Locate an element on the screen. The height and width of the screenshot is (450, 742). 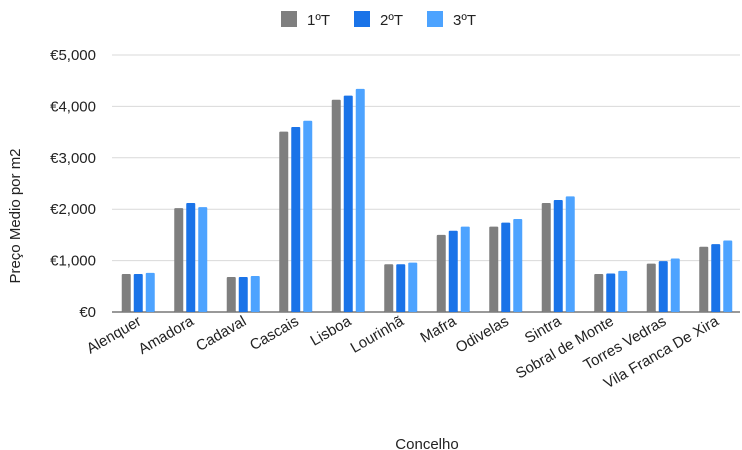
y-tick-label: €1,000 is located at coordinates (73, 261).